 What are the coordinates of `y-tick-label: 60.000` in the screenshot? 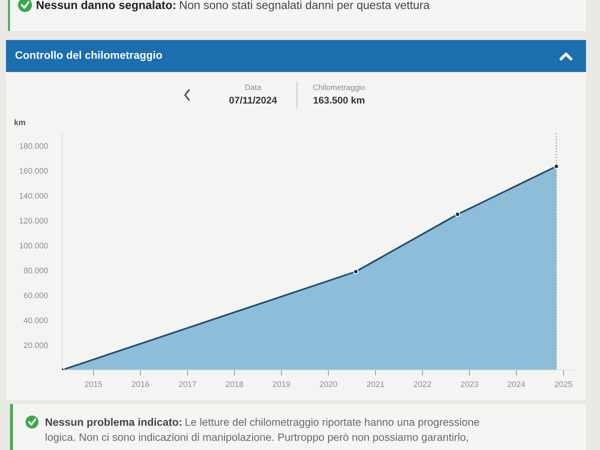 It's located at (36, 295).